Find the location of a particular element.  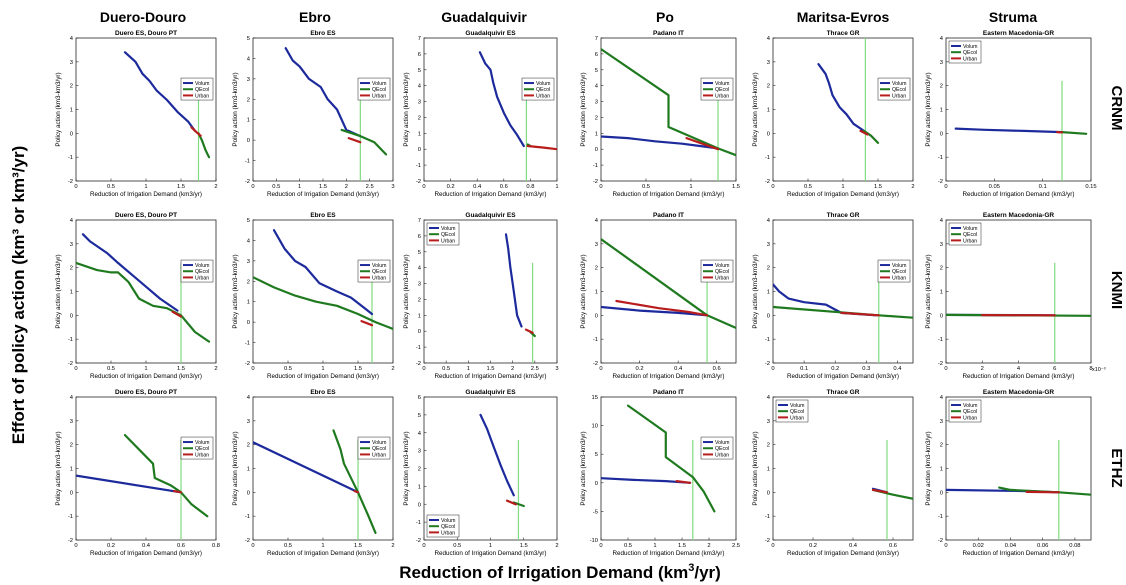

x-tick-label: 0.06 is located at coordinates (1042, 546).